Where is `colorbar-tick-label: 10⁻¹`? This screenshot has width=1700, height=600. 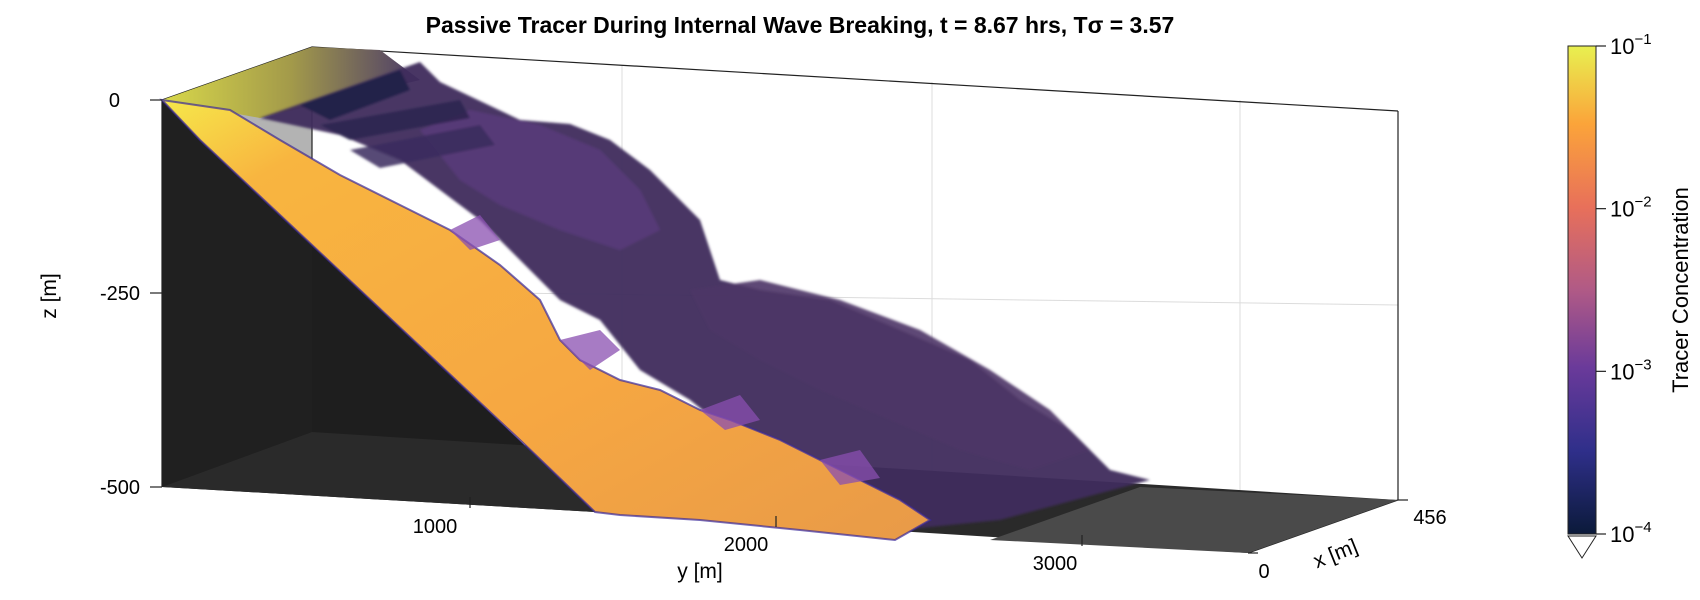 colorbar-tick-label: 10⁻¹ is located at coordinates (1631, 45).